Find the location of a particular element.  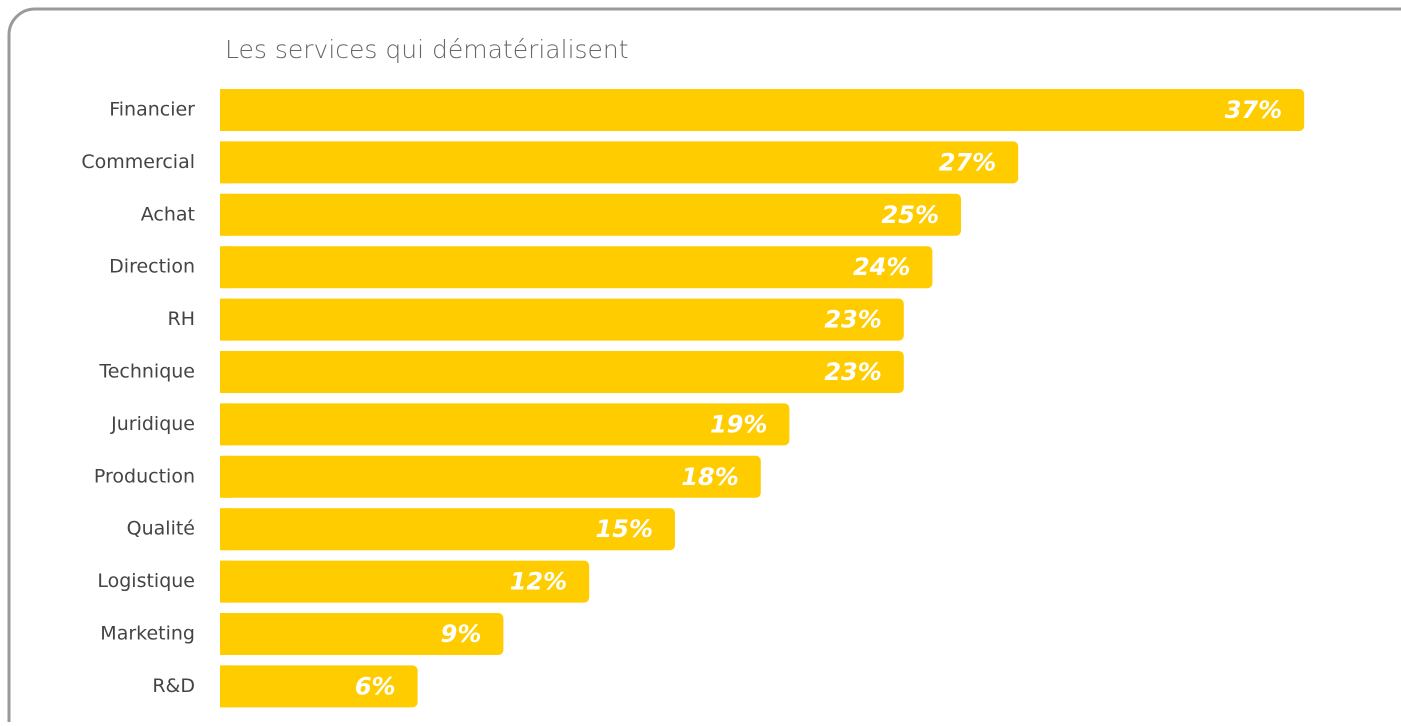

value-label: 15% is located at coordinates (624, 529).